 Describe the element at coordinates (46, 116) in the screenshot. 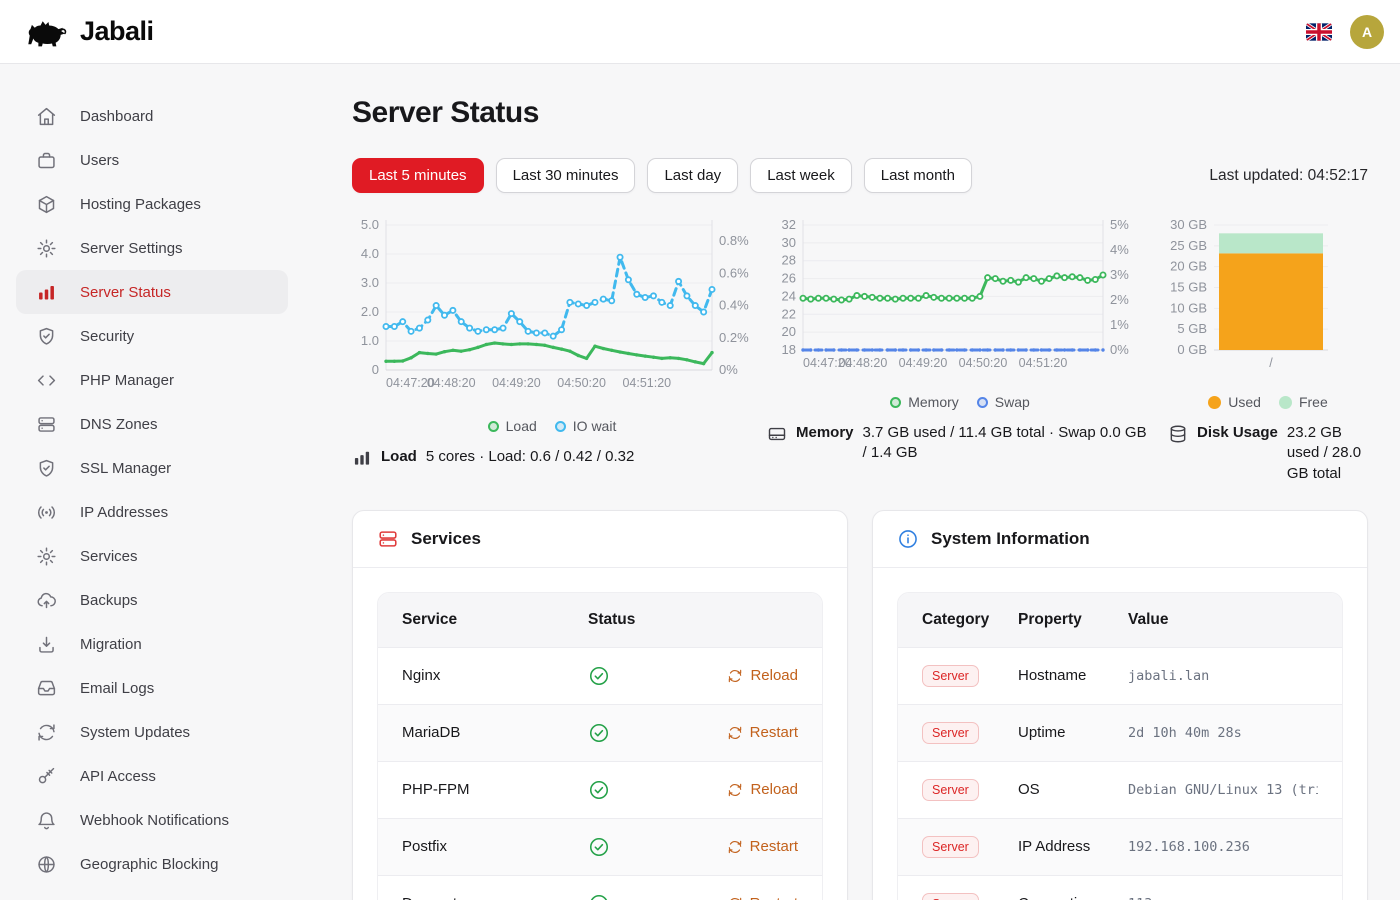

I see `home-icon` at that location.